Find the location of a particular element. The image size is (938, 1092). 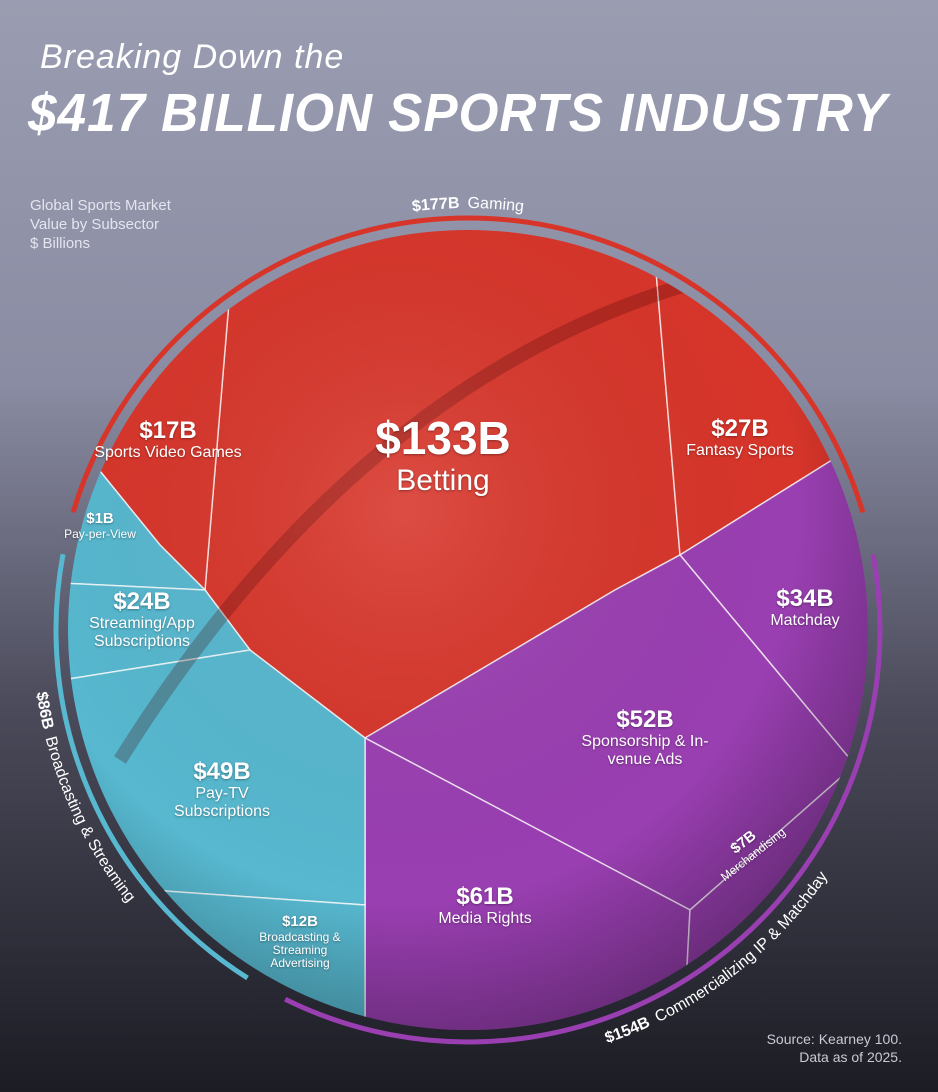

cell-value: $24B is located at coordinates (142, 602).